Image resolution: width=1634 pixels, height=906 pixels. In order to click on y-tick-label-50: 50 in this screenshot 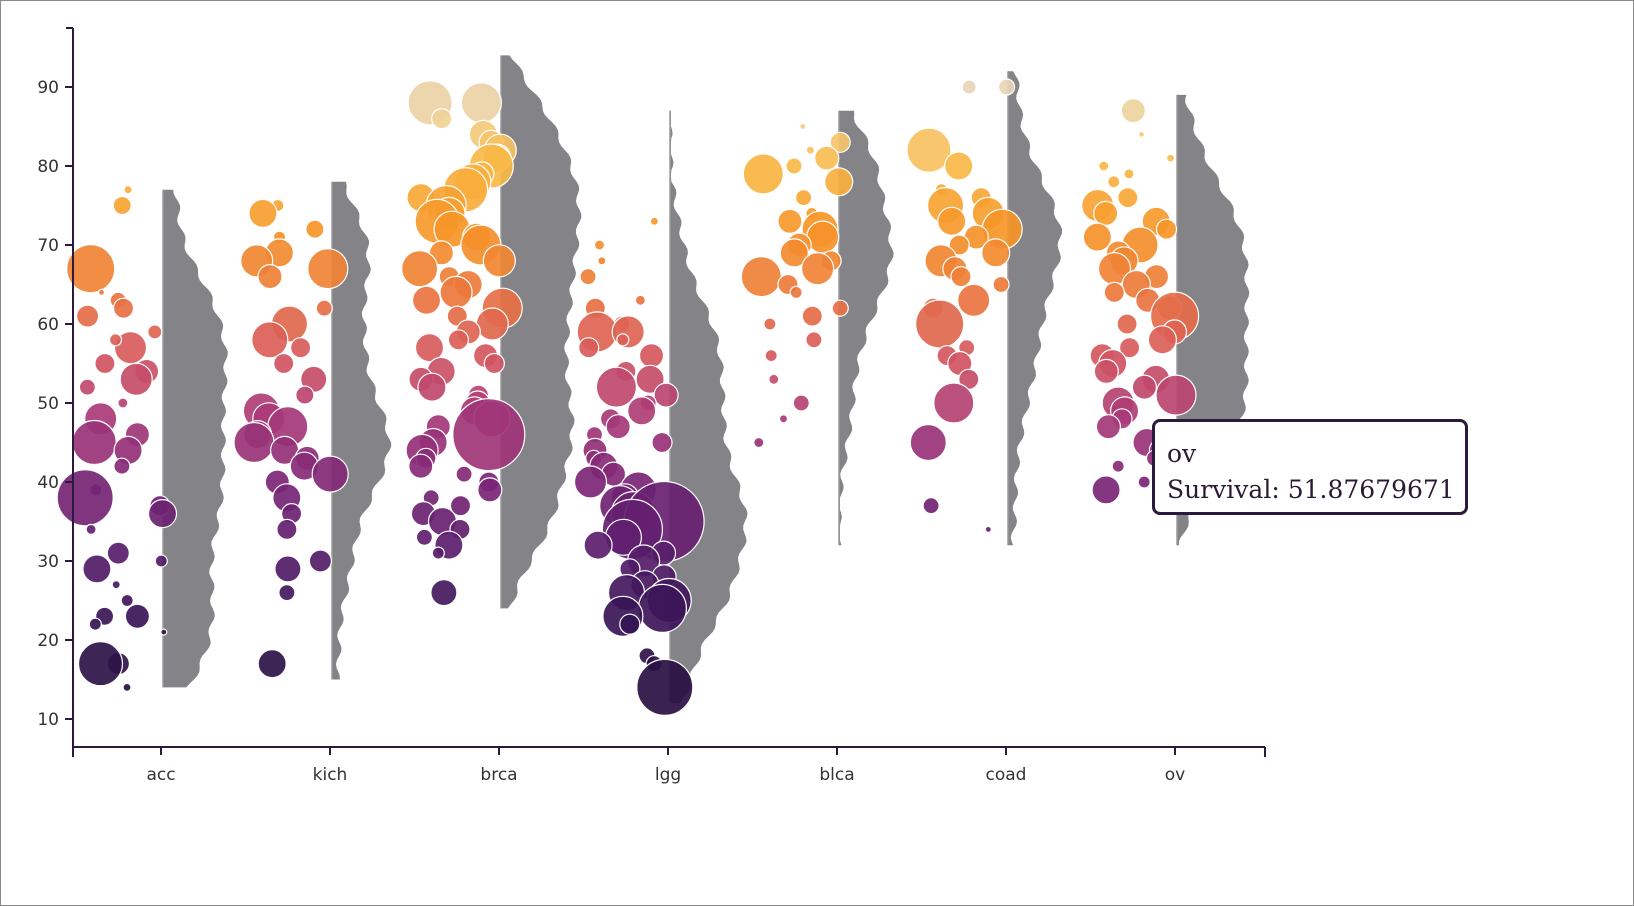, I will do `click(48, 404)`.